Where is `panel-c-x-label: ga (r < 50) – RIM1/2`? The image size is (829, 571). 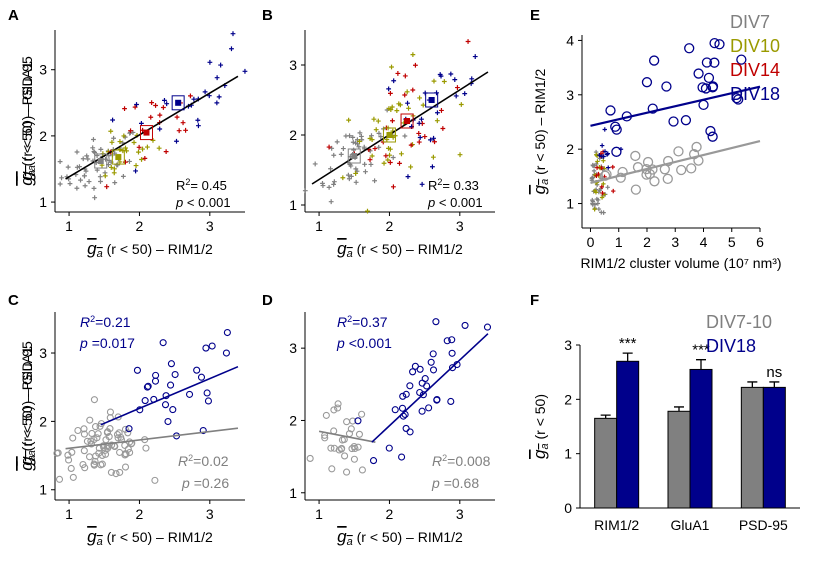
panel-c-x-label: ga (r < 50) – RIM1/2 is located at coordinates (150, 537).